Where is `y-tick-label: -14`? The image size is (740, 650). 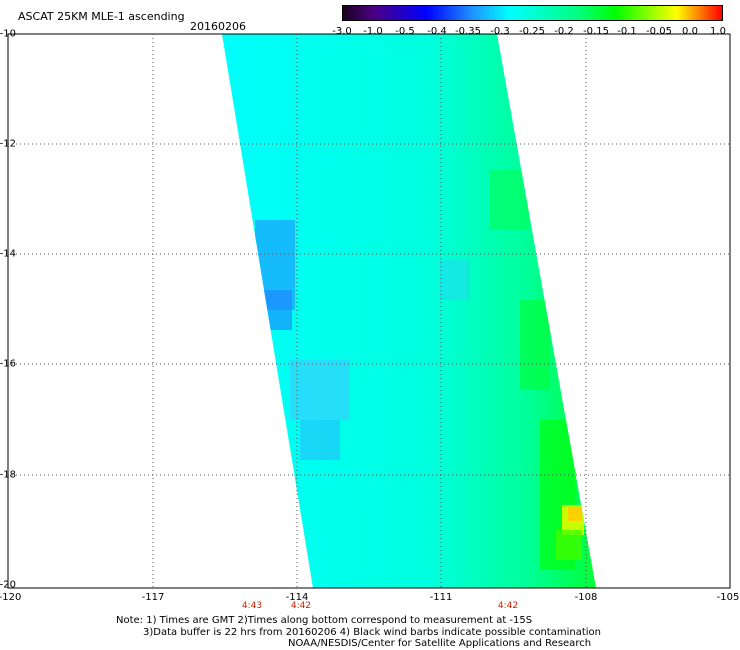
y-tick-label: -14 is located at coordinates (8, 254).